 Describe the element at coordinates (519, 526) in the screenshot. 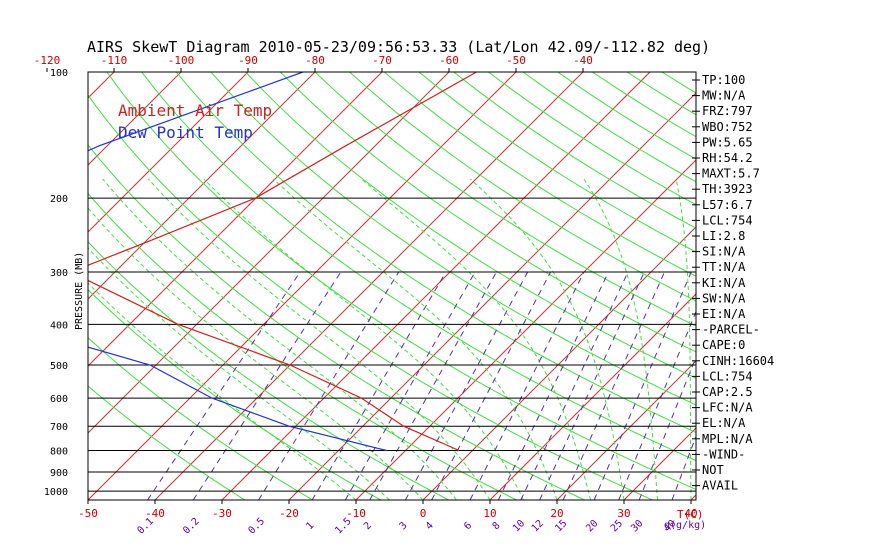

I see `mixing-ratio-tick: 10` at that location.